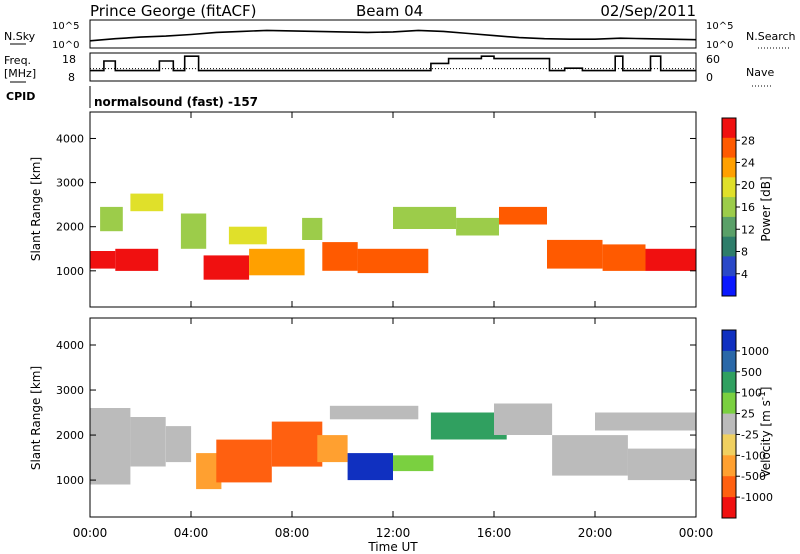  I want to click on x-tick-label: 16:00, so click(494, 533).